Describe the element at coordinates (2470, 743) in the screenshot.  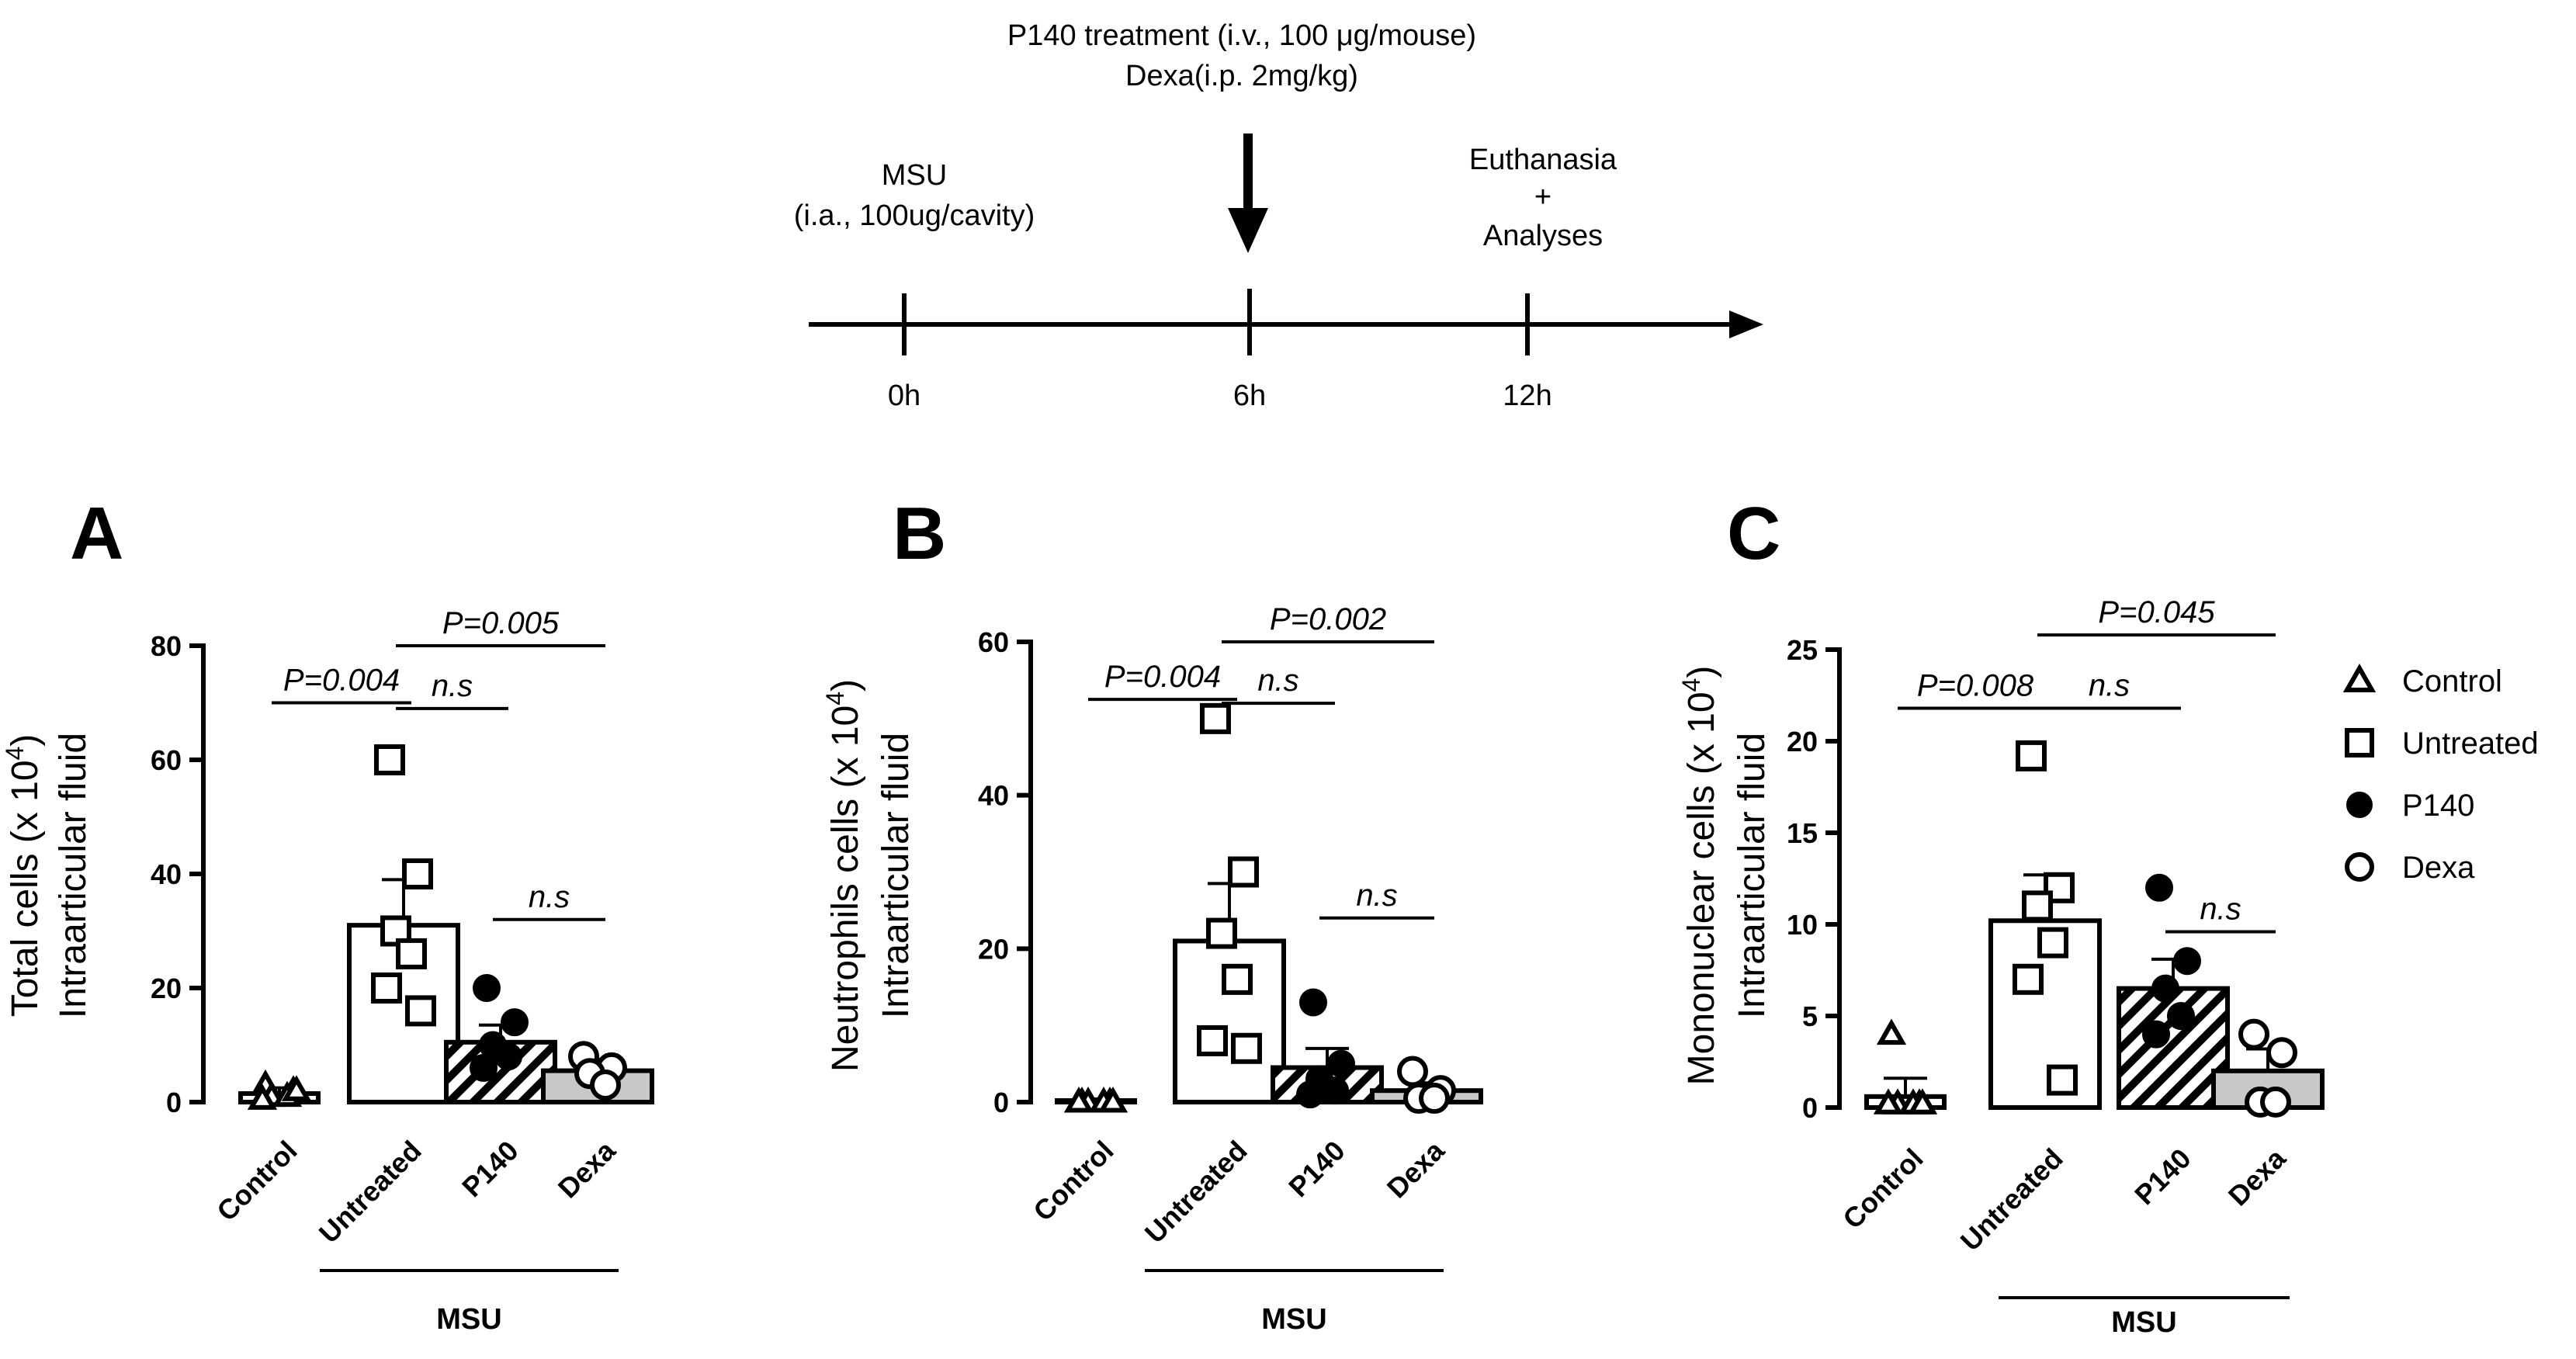
I see `legend-label-untreated: Untreated` at that location.